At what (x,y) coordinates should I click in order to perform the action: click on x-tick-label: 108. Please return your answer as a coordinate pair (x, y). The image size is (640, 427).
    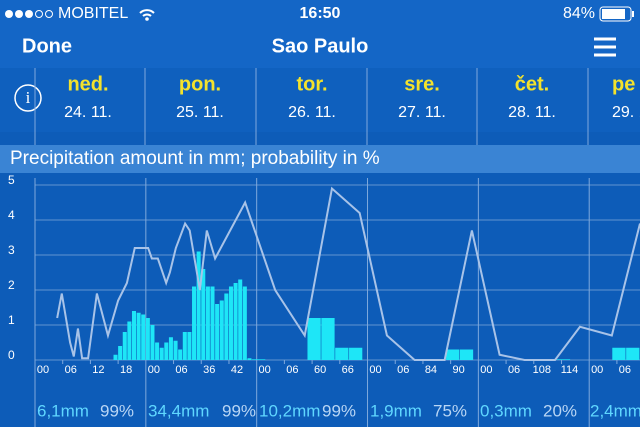
    Looking at the image, I should click on (542, 370).